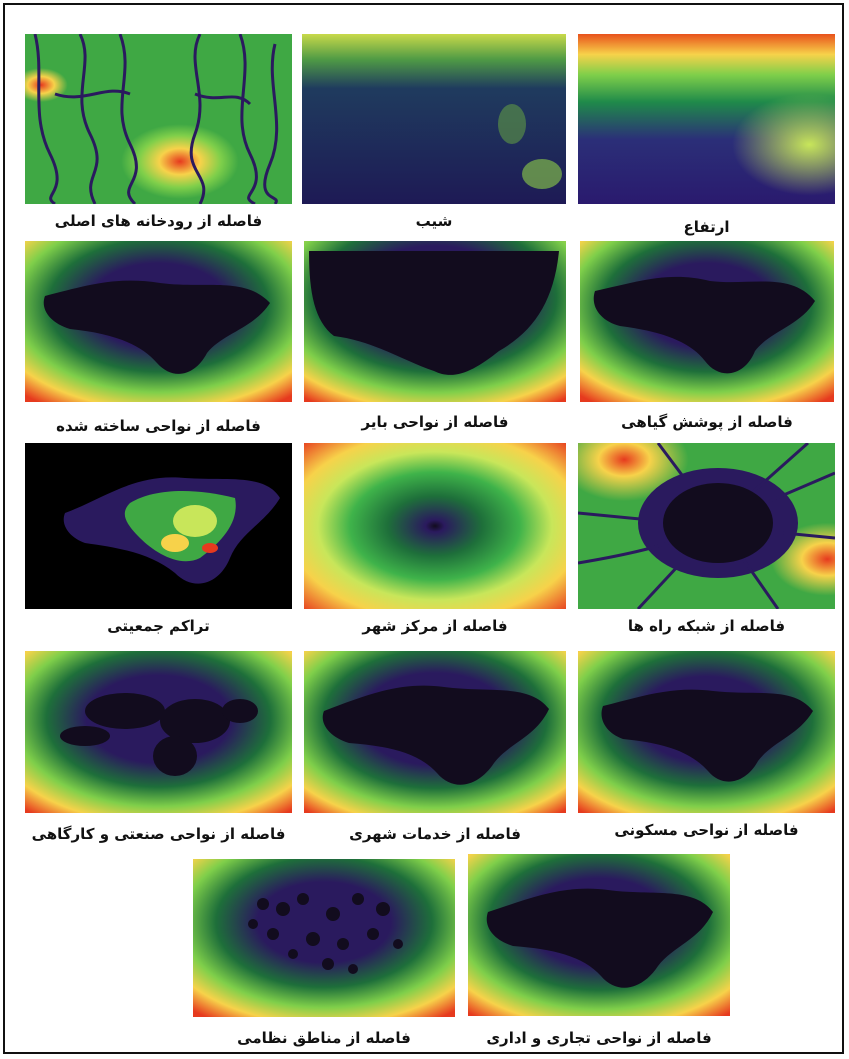 This screenshot has height=1059, width=849. What do you see at coordinates (599, 935) in the screenshot?
I see `commercial-distance-map-image` at bounding box center [599, 935].